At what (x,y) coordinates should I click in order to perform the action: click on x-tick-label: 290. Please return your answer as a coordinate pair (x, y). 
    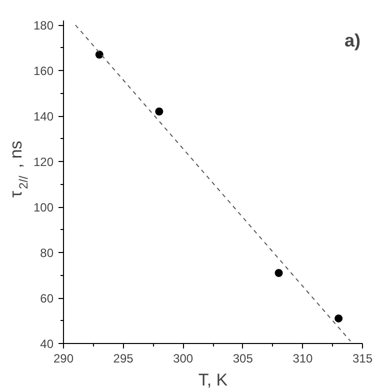
    Looking at the image, I should click on (63, 359).